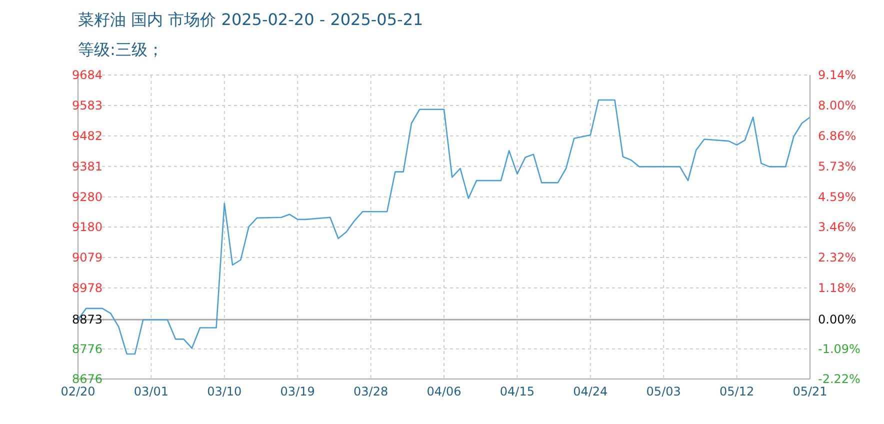  Describe the element at coordinates (444, 391) in the screenshot. I see `x-tick-label: 04/06` at that location.